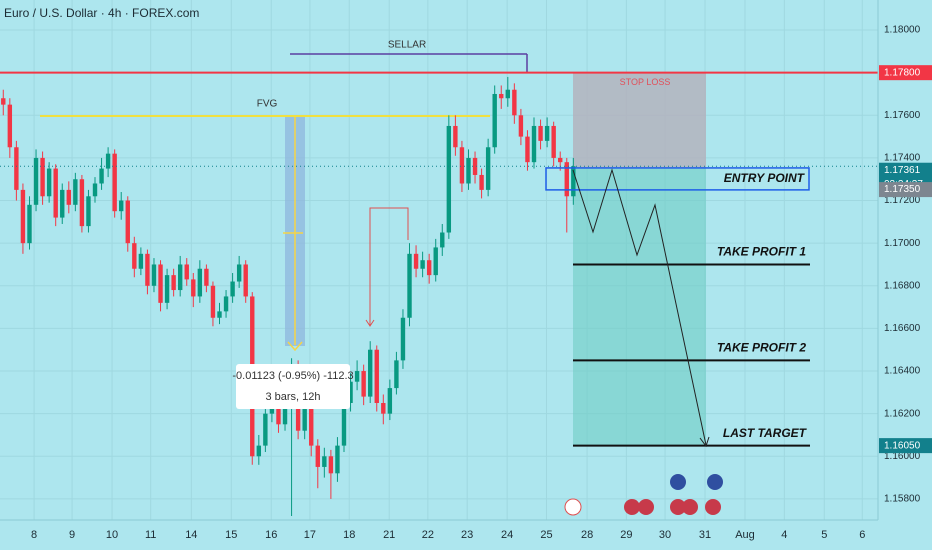 This screenshot has height=550, width=932. What do you see at coordinates (639, 120) in the screenshot?
I see `stop-zone` at bounding box center [639, 120].